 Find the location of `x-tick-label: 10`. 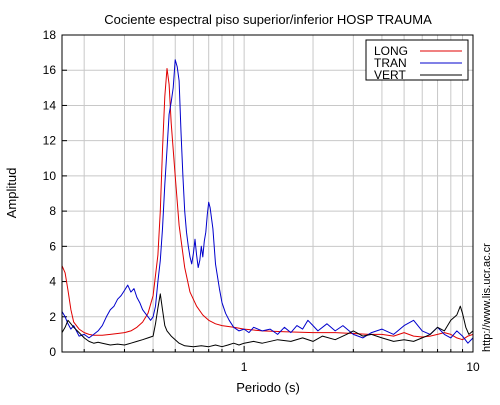

x-tick-label: 10 is located at coordinates (473, 367).